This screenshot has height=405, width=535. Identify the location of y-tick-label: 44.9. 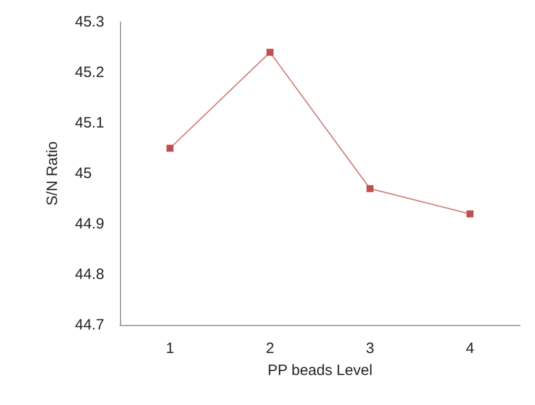
(89, 224).